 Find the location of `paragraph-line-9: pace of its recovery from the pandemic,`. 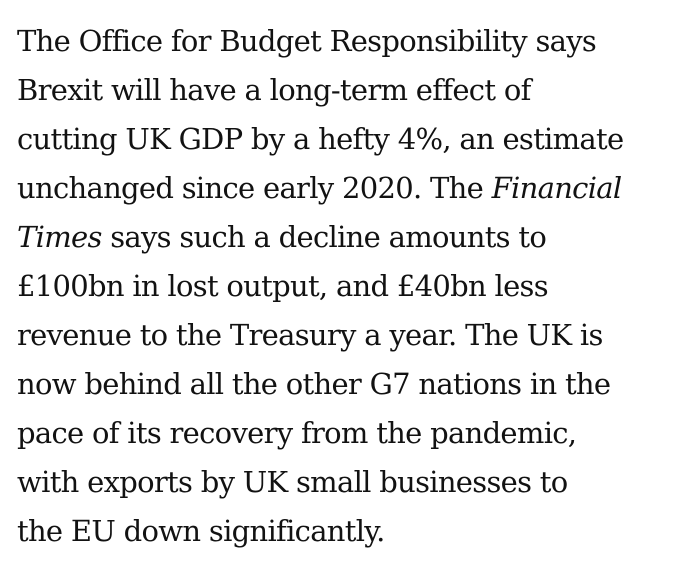

paragraph-line-9: pace of its recovery from the pandemic, is located at coordinates (297, 433).